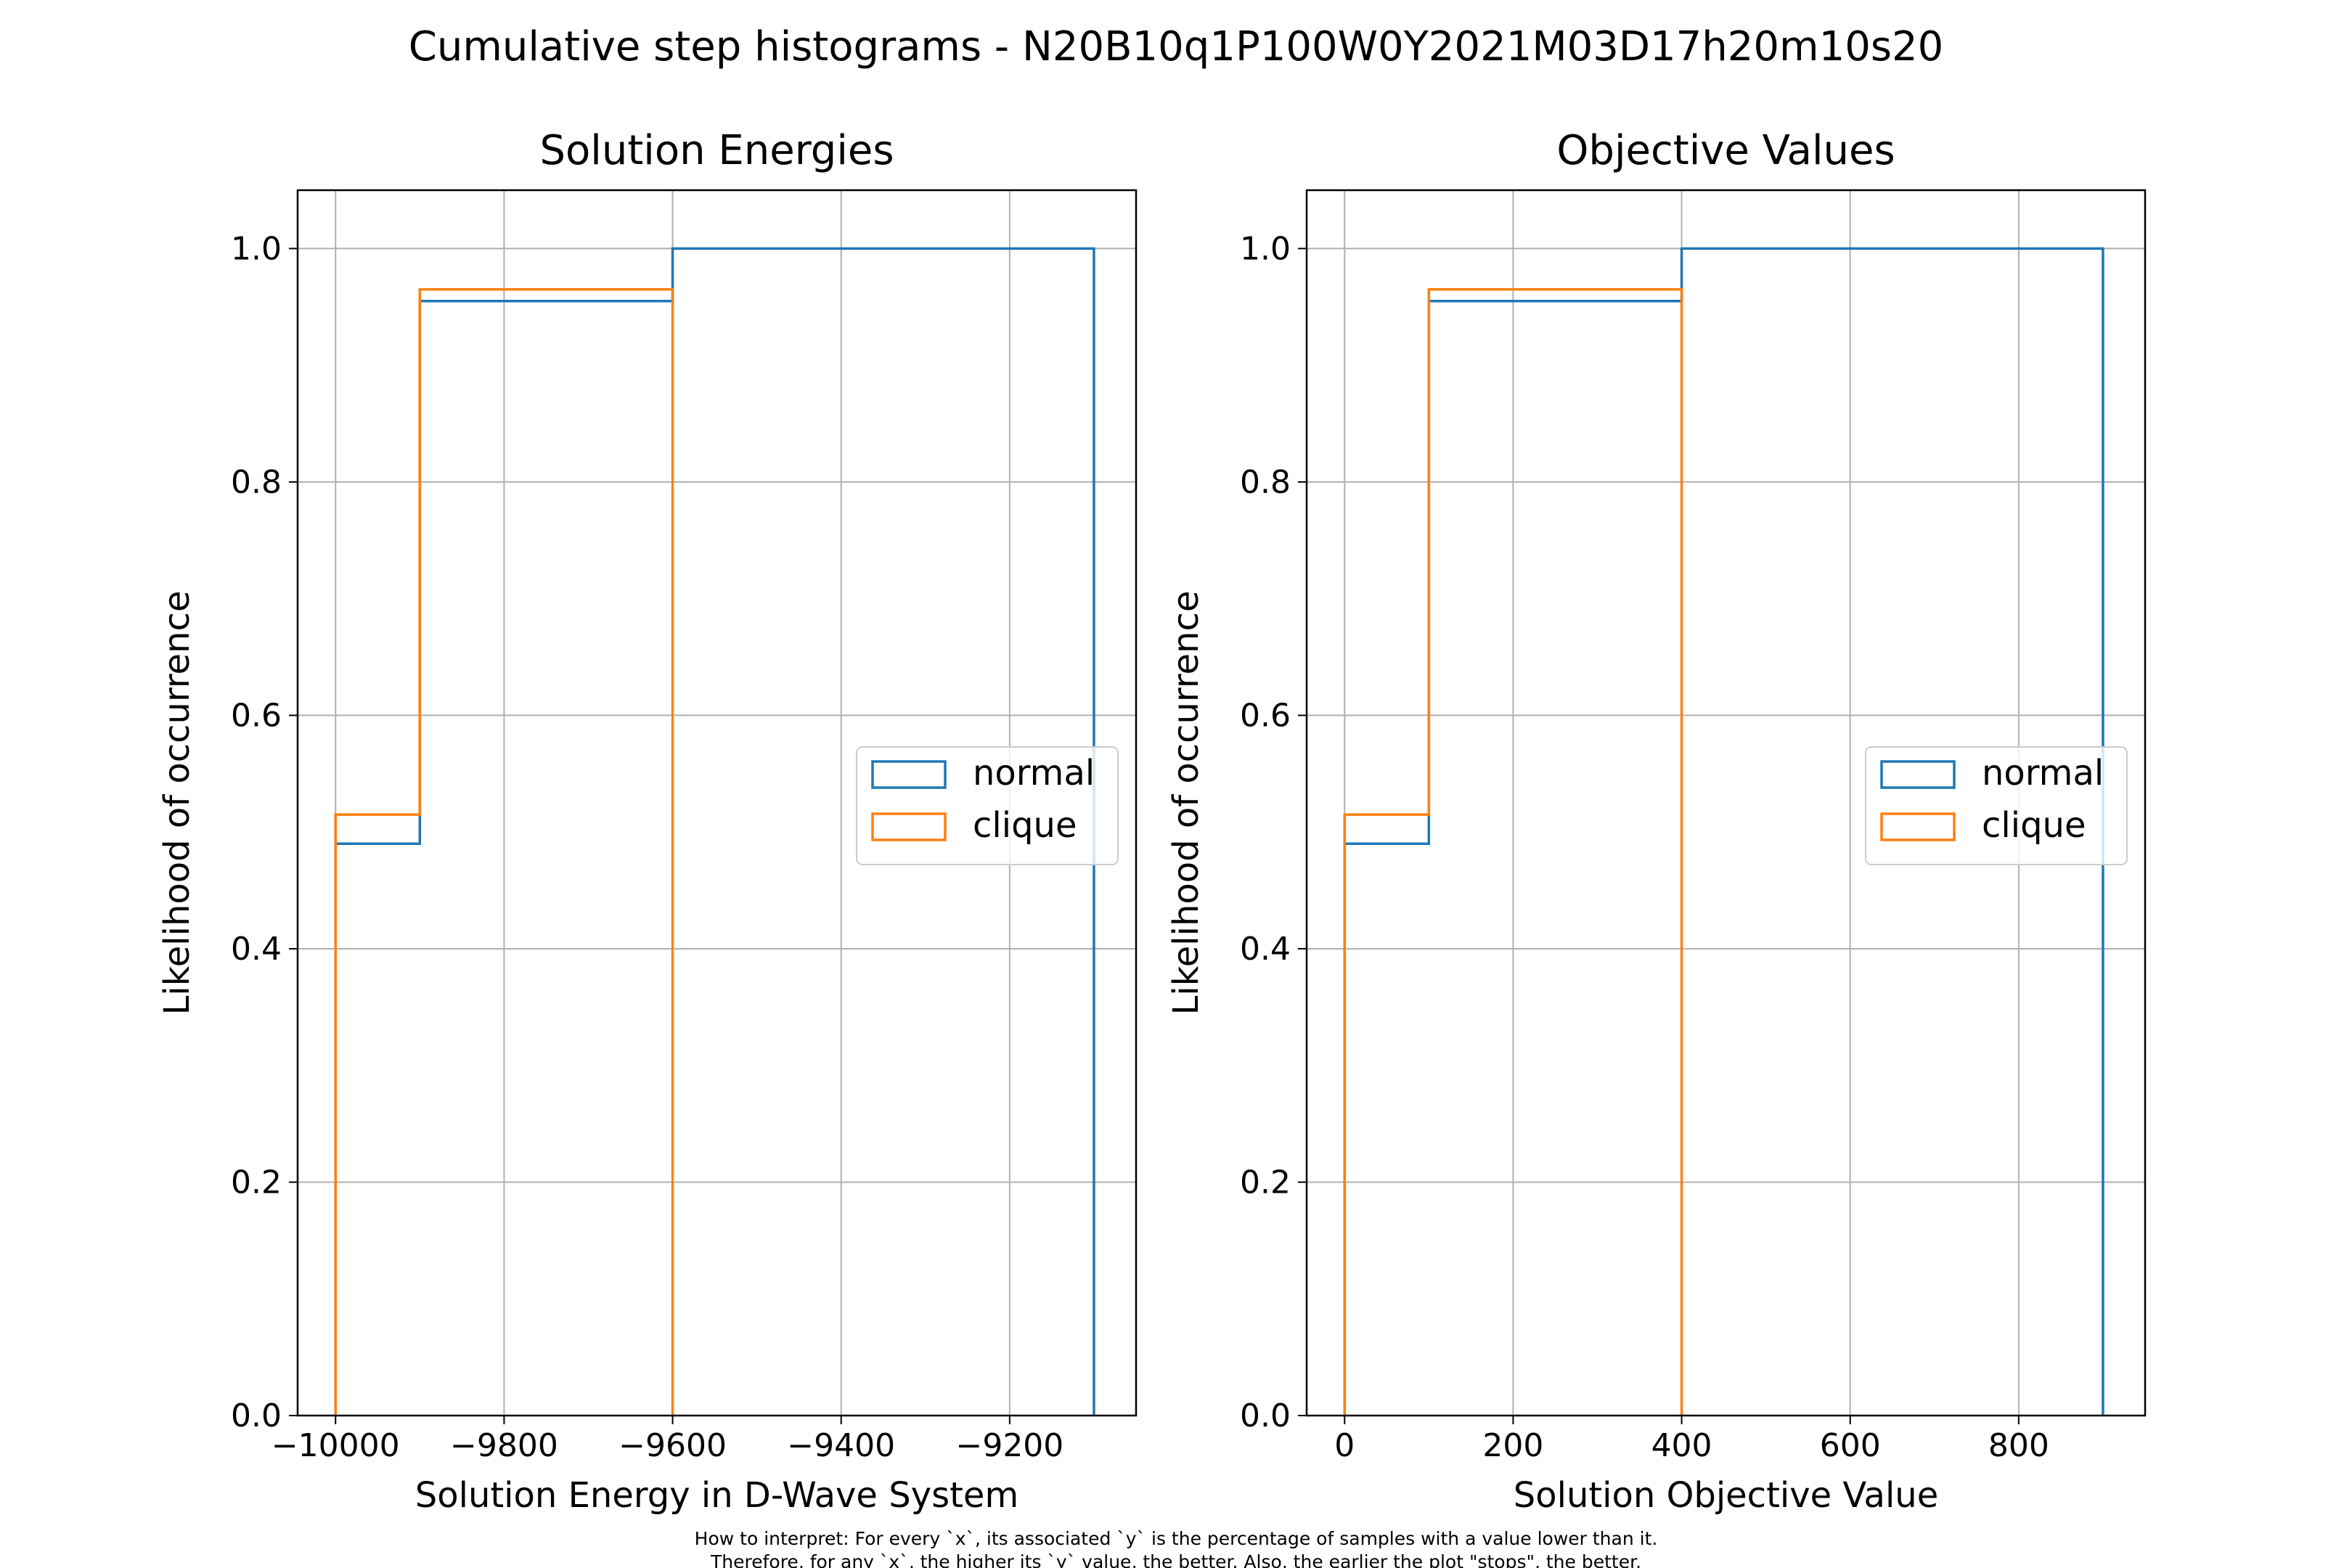 This screenshot has height=1568, width=2352. What do you see at coordinates (1682, 1446) in the screenshot?
I see `x-tick-label: 400` at bounding box center [1682, 1446].